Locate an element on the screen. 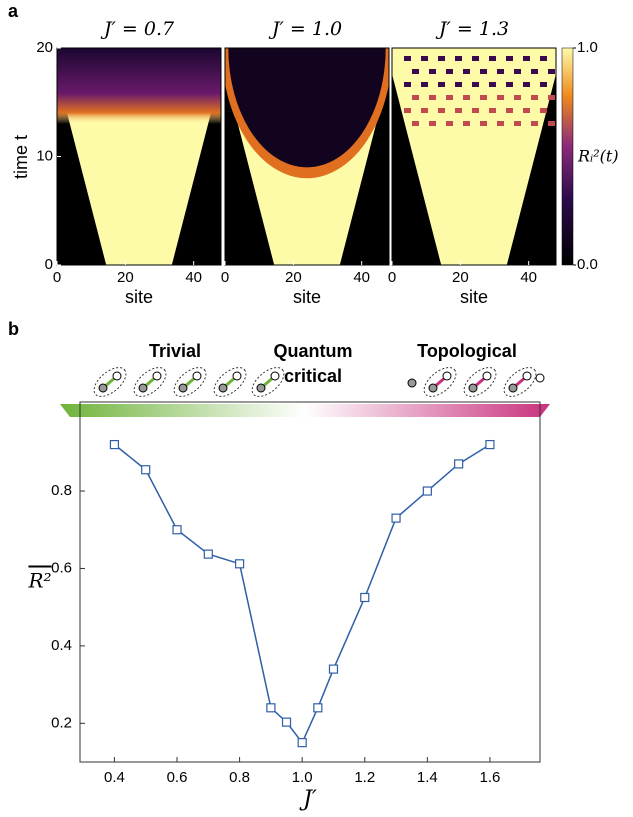  dark-region is located at coordinates (307, 108).